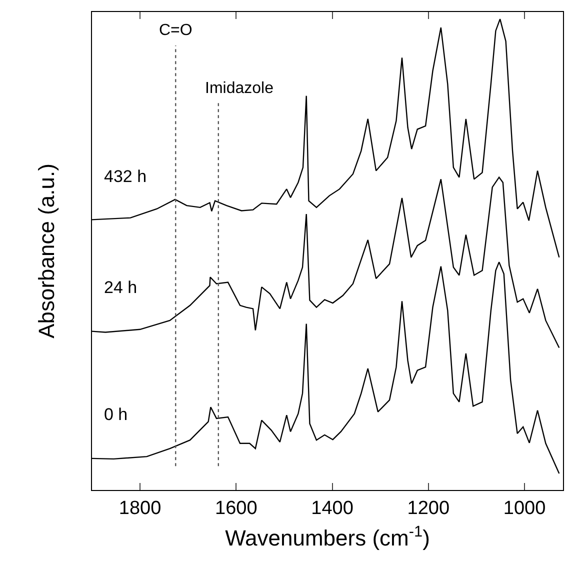 The width and height of the screenshot is (568, 572). Describe the element at coordinates (175, 30) in the screenshot. I see `ref-line-label: C=O` at that location.